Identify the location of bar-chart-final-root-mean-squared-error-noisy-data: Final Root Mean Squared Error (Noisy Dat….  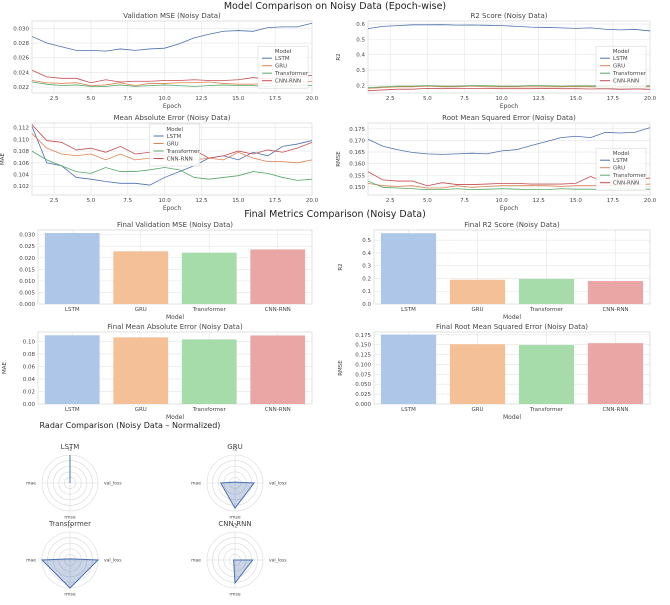
(503, 371).